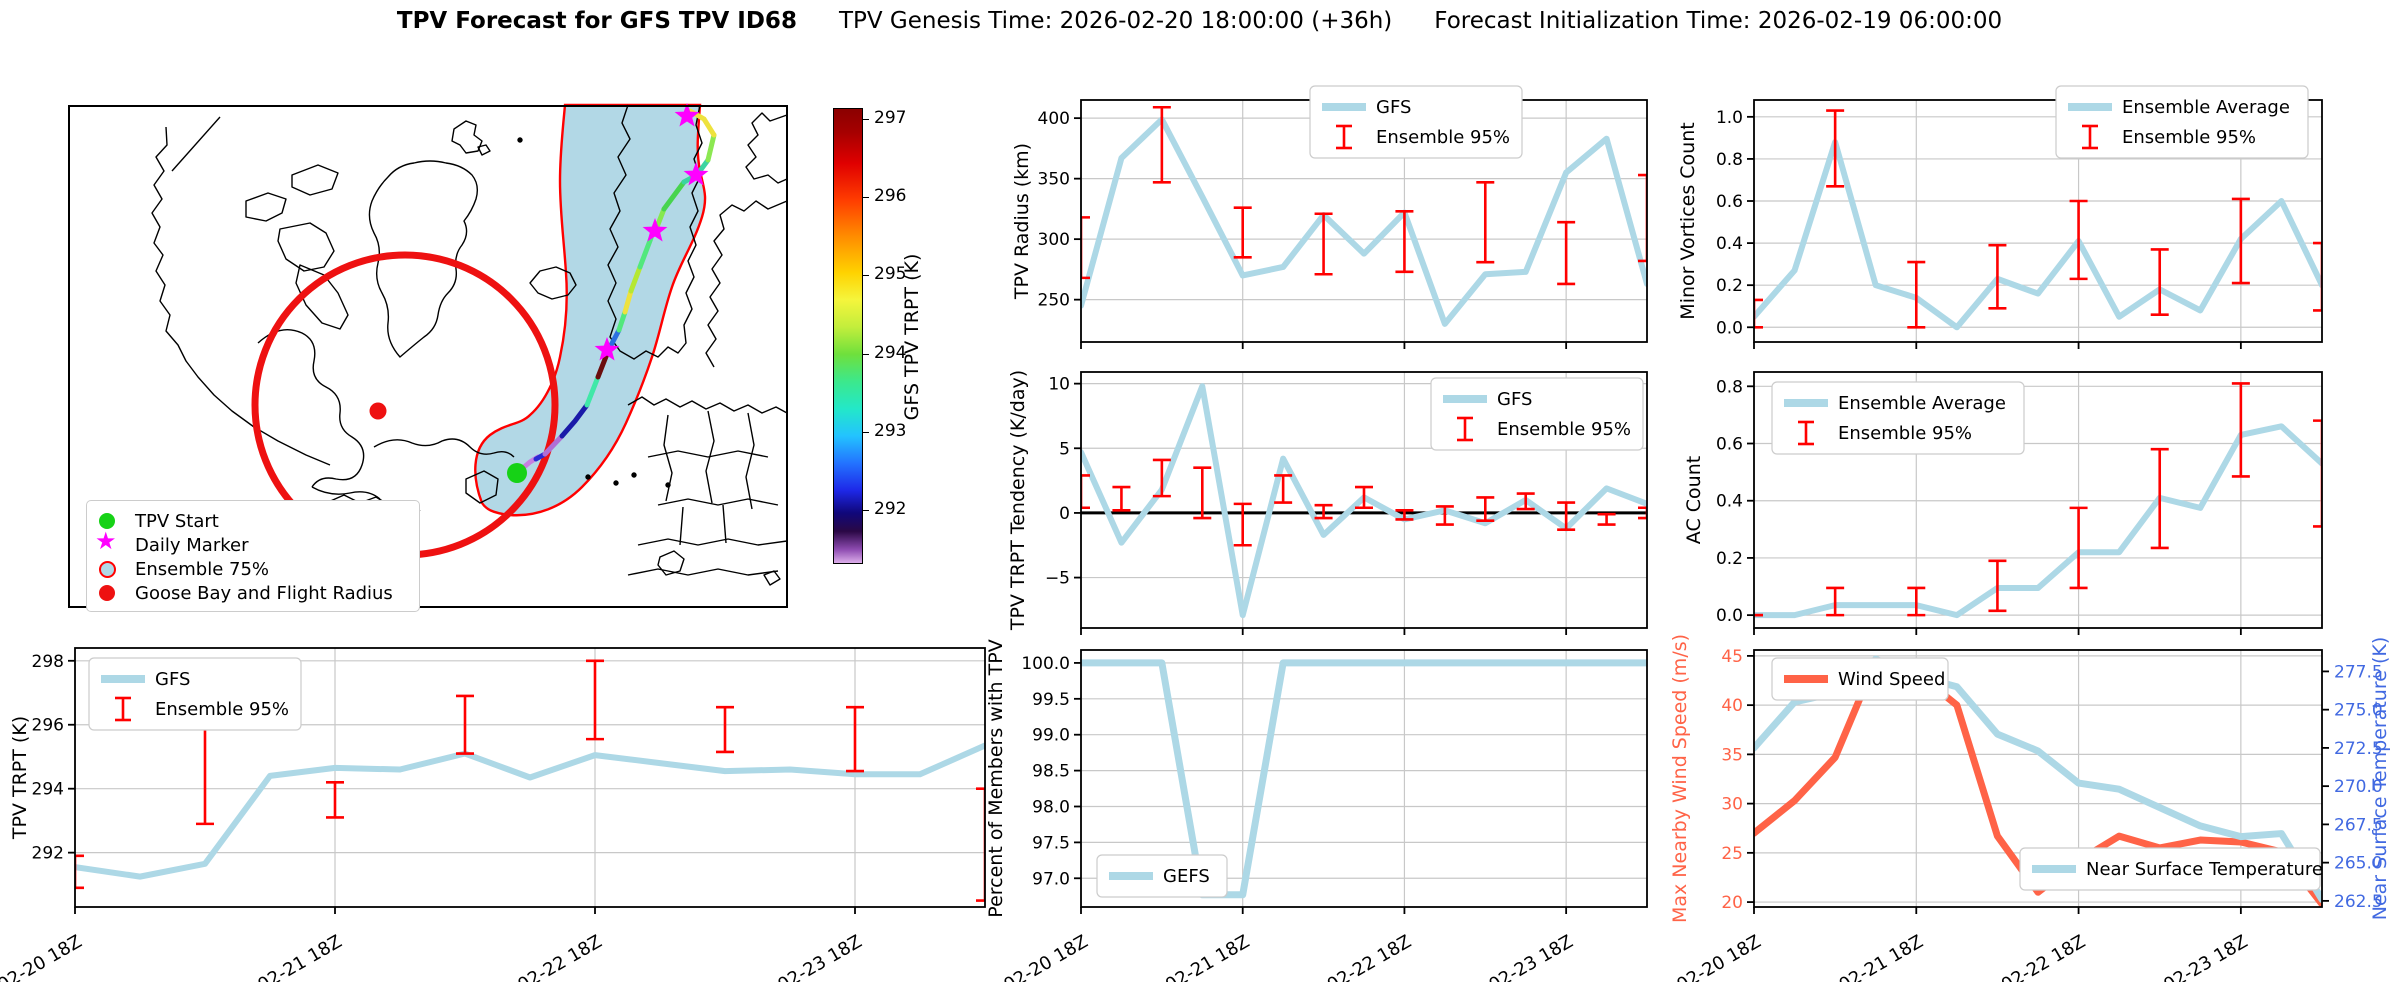 Image resolution: width=2399 pixels, height=982 pixels. I want to click on legend-item-daily-marker: ★ Daily Marker, so click(252, 542).